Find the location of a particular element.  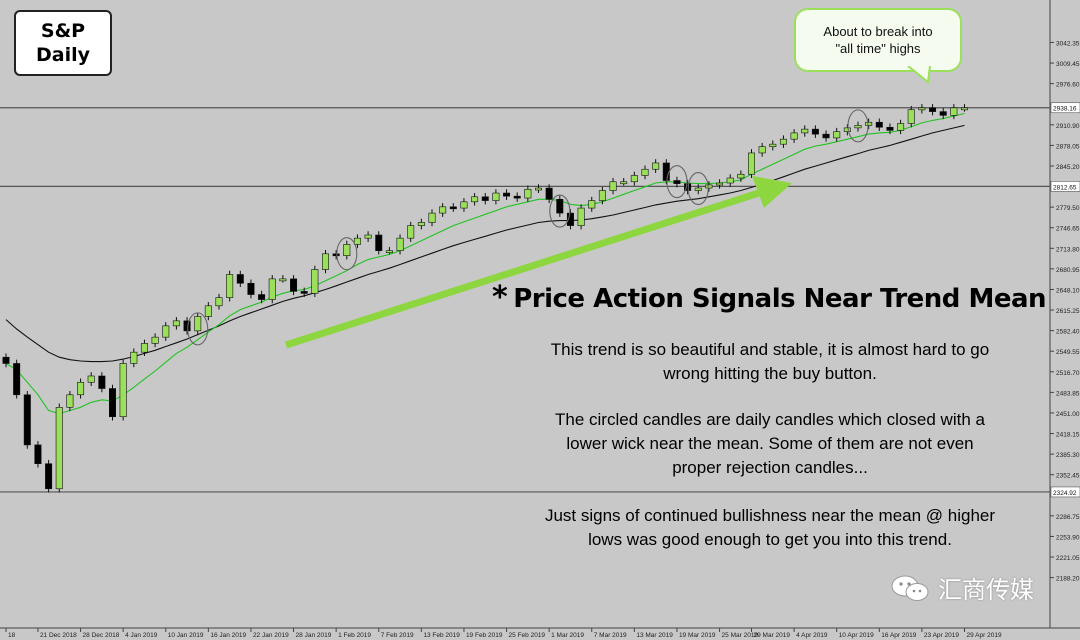

y-tick-label: 2615.25 is located at coordinates (1068, 311).